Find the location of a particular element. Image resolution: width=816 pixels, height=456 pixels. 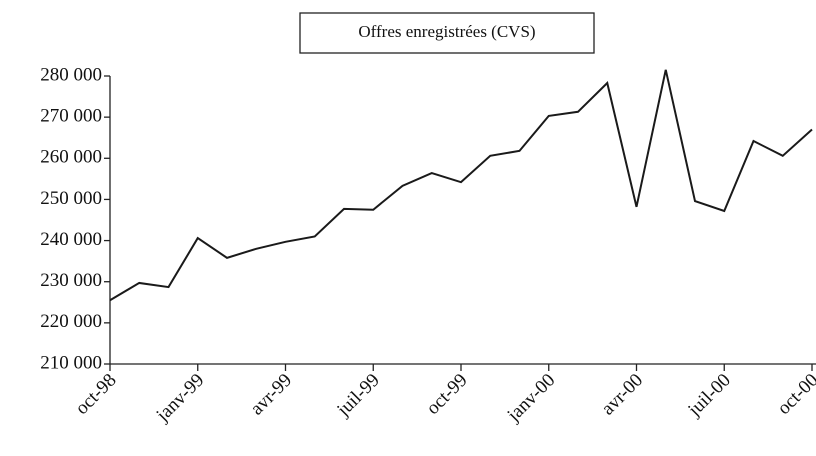

x-tick-label: avr-00 is located at coordinates (622, 395).